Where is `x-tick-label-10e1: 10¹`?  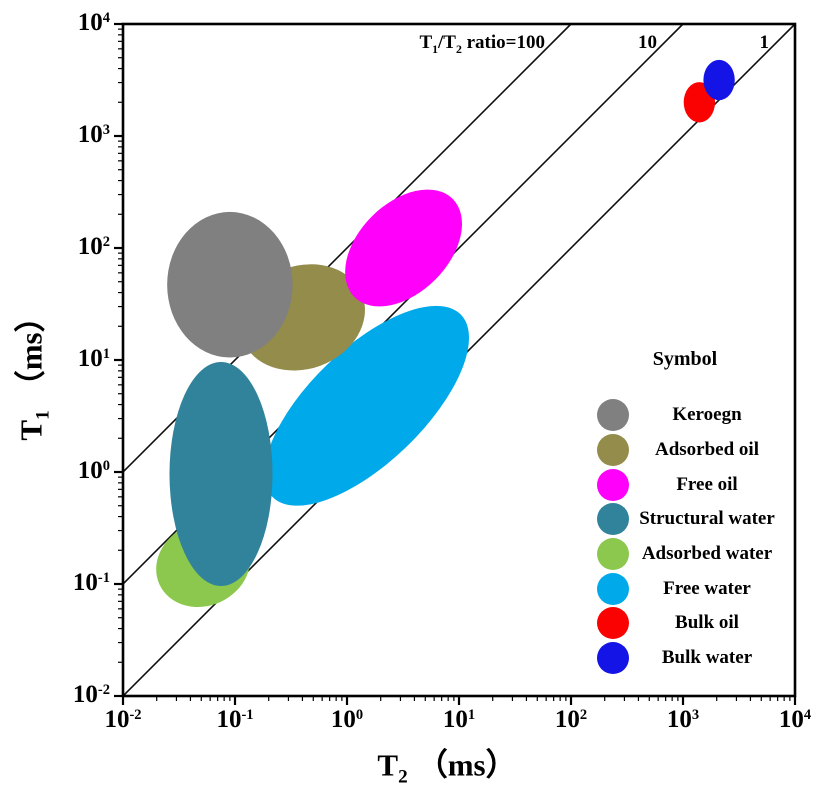 x-tick-label-10e1: 10¹ is located at coordinates (459, 719).